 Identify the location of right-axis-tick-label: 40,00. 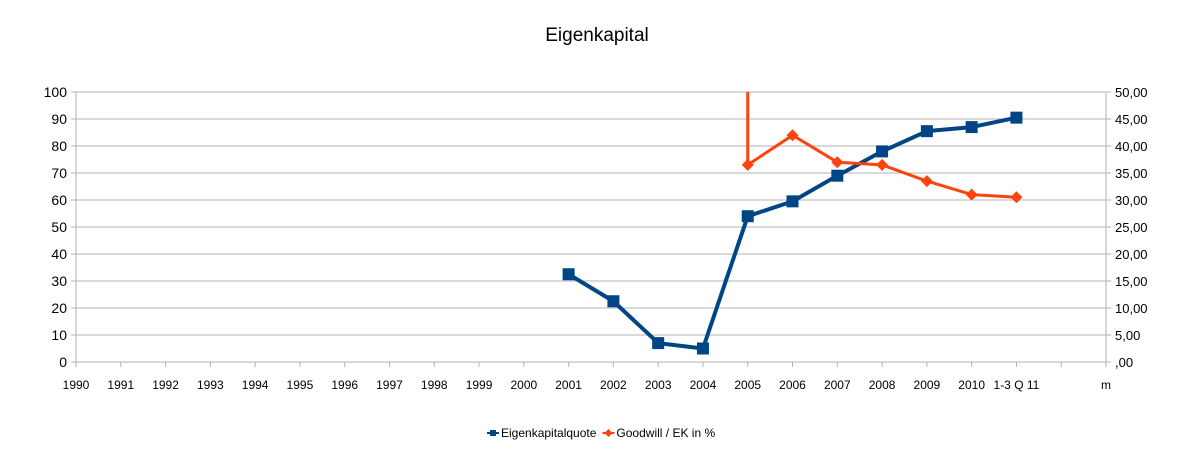
(1131, 146).